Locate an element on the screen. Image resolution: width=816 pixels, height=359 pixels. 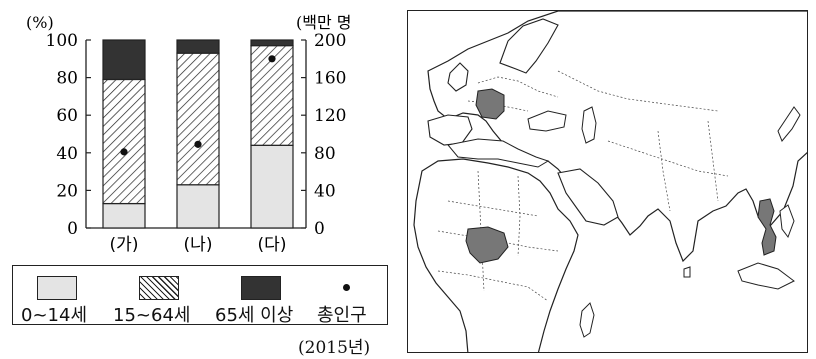
right-tick-label: 80 is located at coordinates (325, 154).